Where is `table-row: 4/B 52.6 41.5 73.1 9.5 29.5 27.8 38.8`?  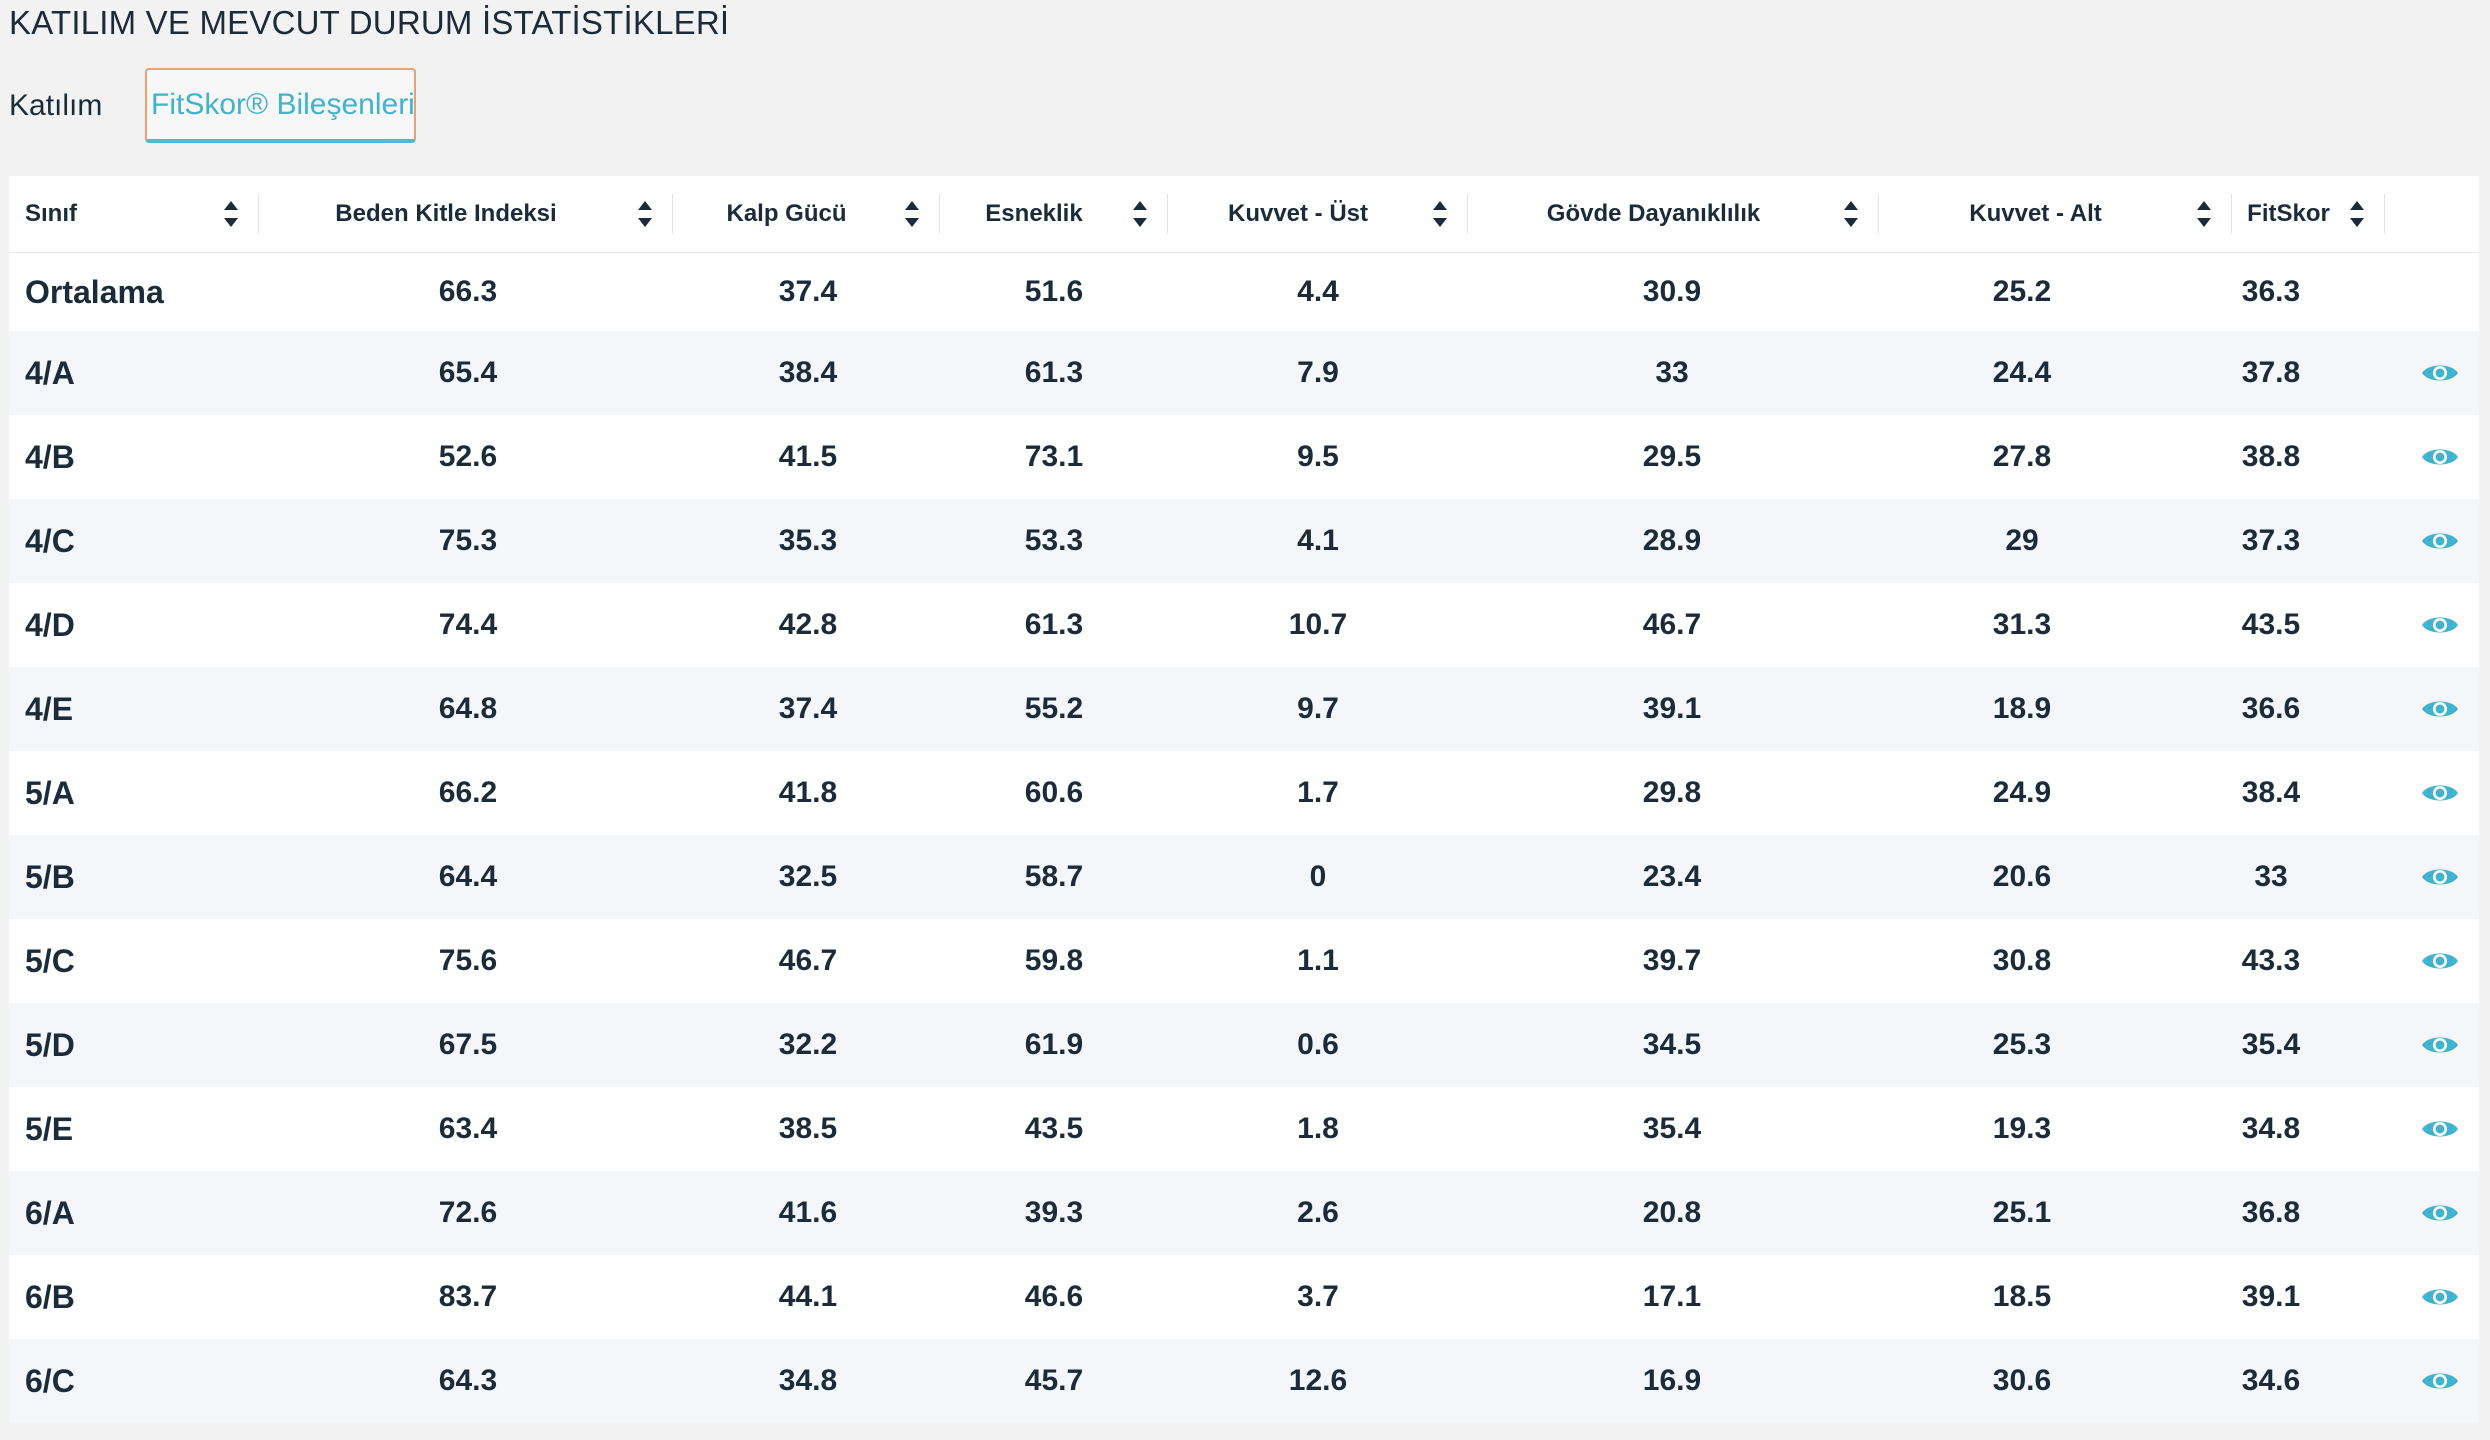 table-row: 4/B 52.6 41.5 73.1 9.5 29.5 27.8 38.8 is located at coordinates (1244, 457).